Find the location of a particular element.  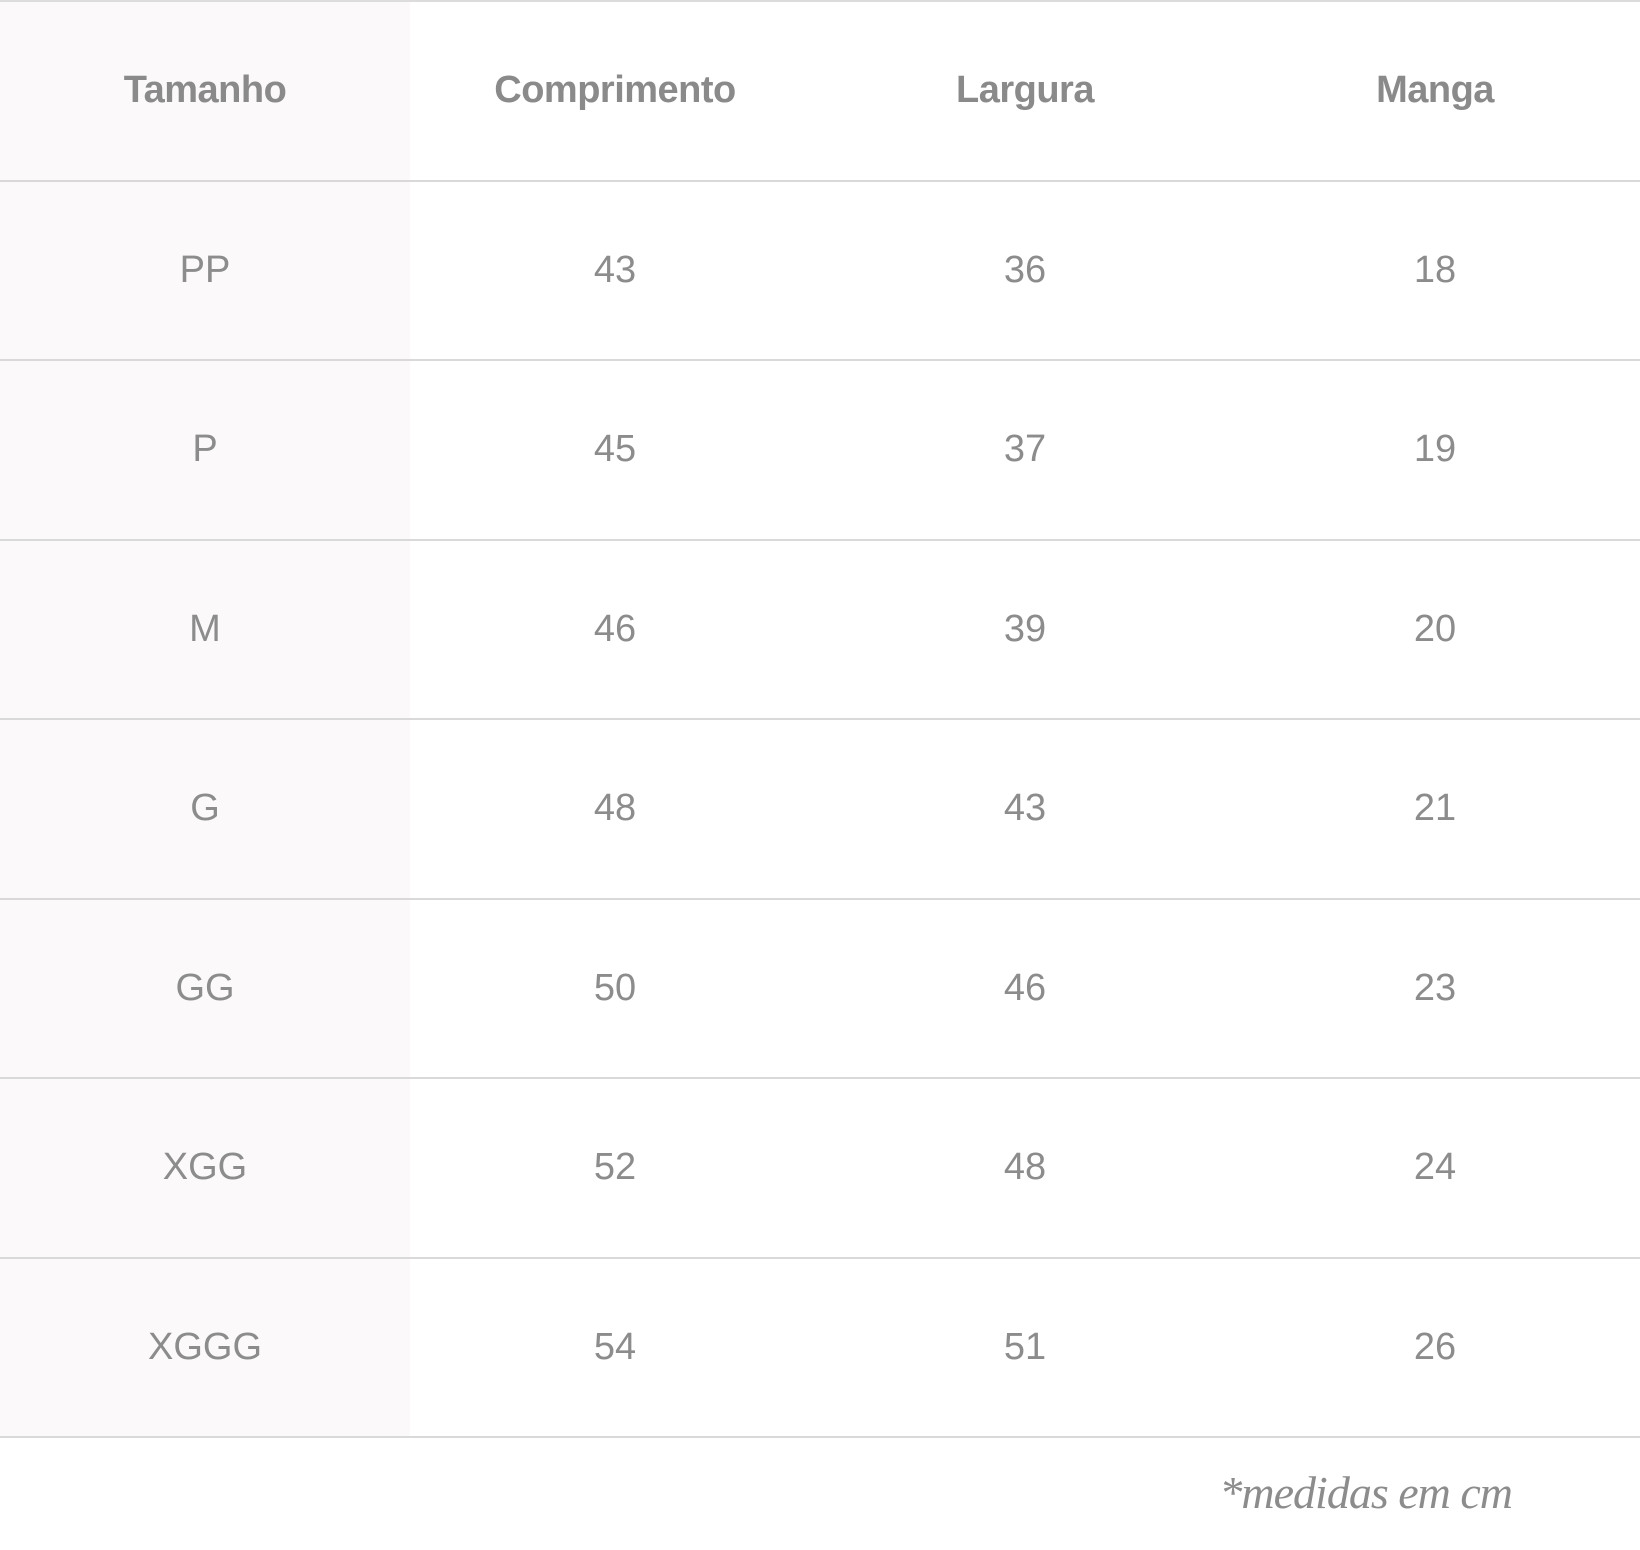

cell-size: XGGG is located at coordinates (205, 1347).